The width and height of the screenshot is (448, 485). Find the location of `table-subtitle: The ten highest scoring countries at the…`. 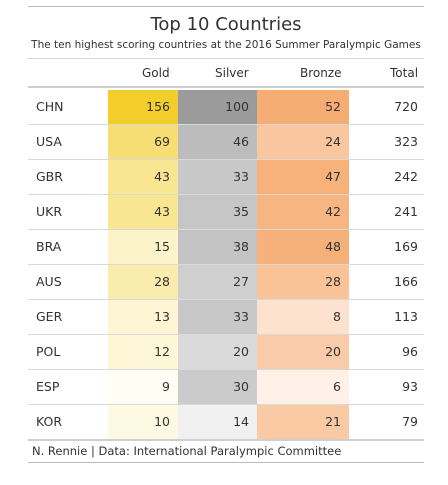

table-subtitle: The ten highest scoring countries at the… is located at coordinates (226, 45).